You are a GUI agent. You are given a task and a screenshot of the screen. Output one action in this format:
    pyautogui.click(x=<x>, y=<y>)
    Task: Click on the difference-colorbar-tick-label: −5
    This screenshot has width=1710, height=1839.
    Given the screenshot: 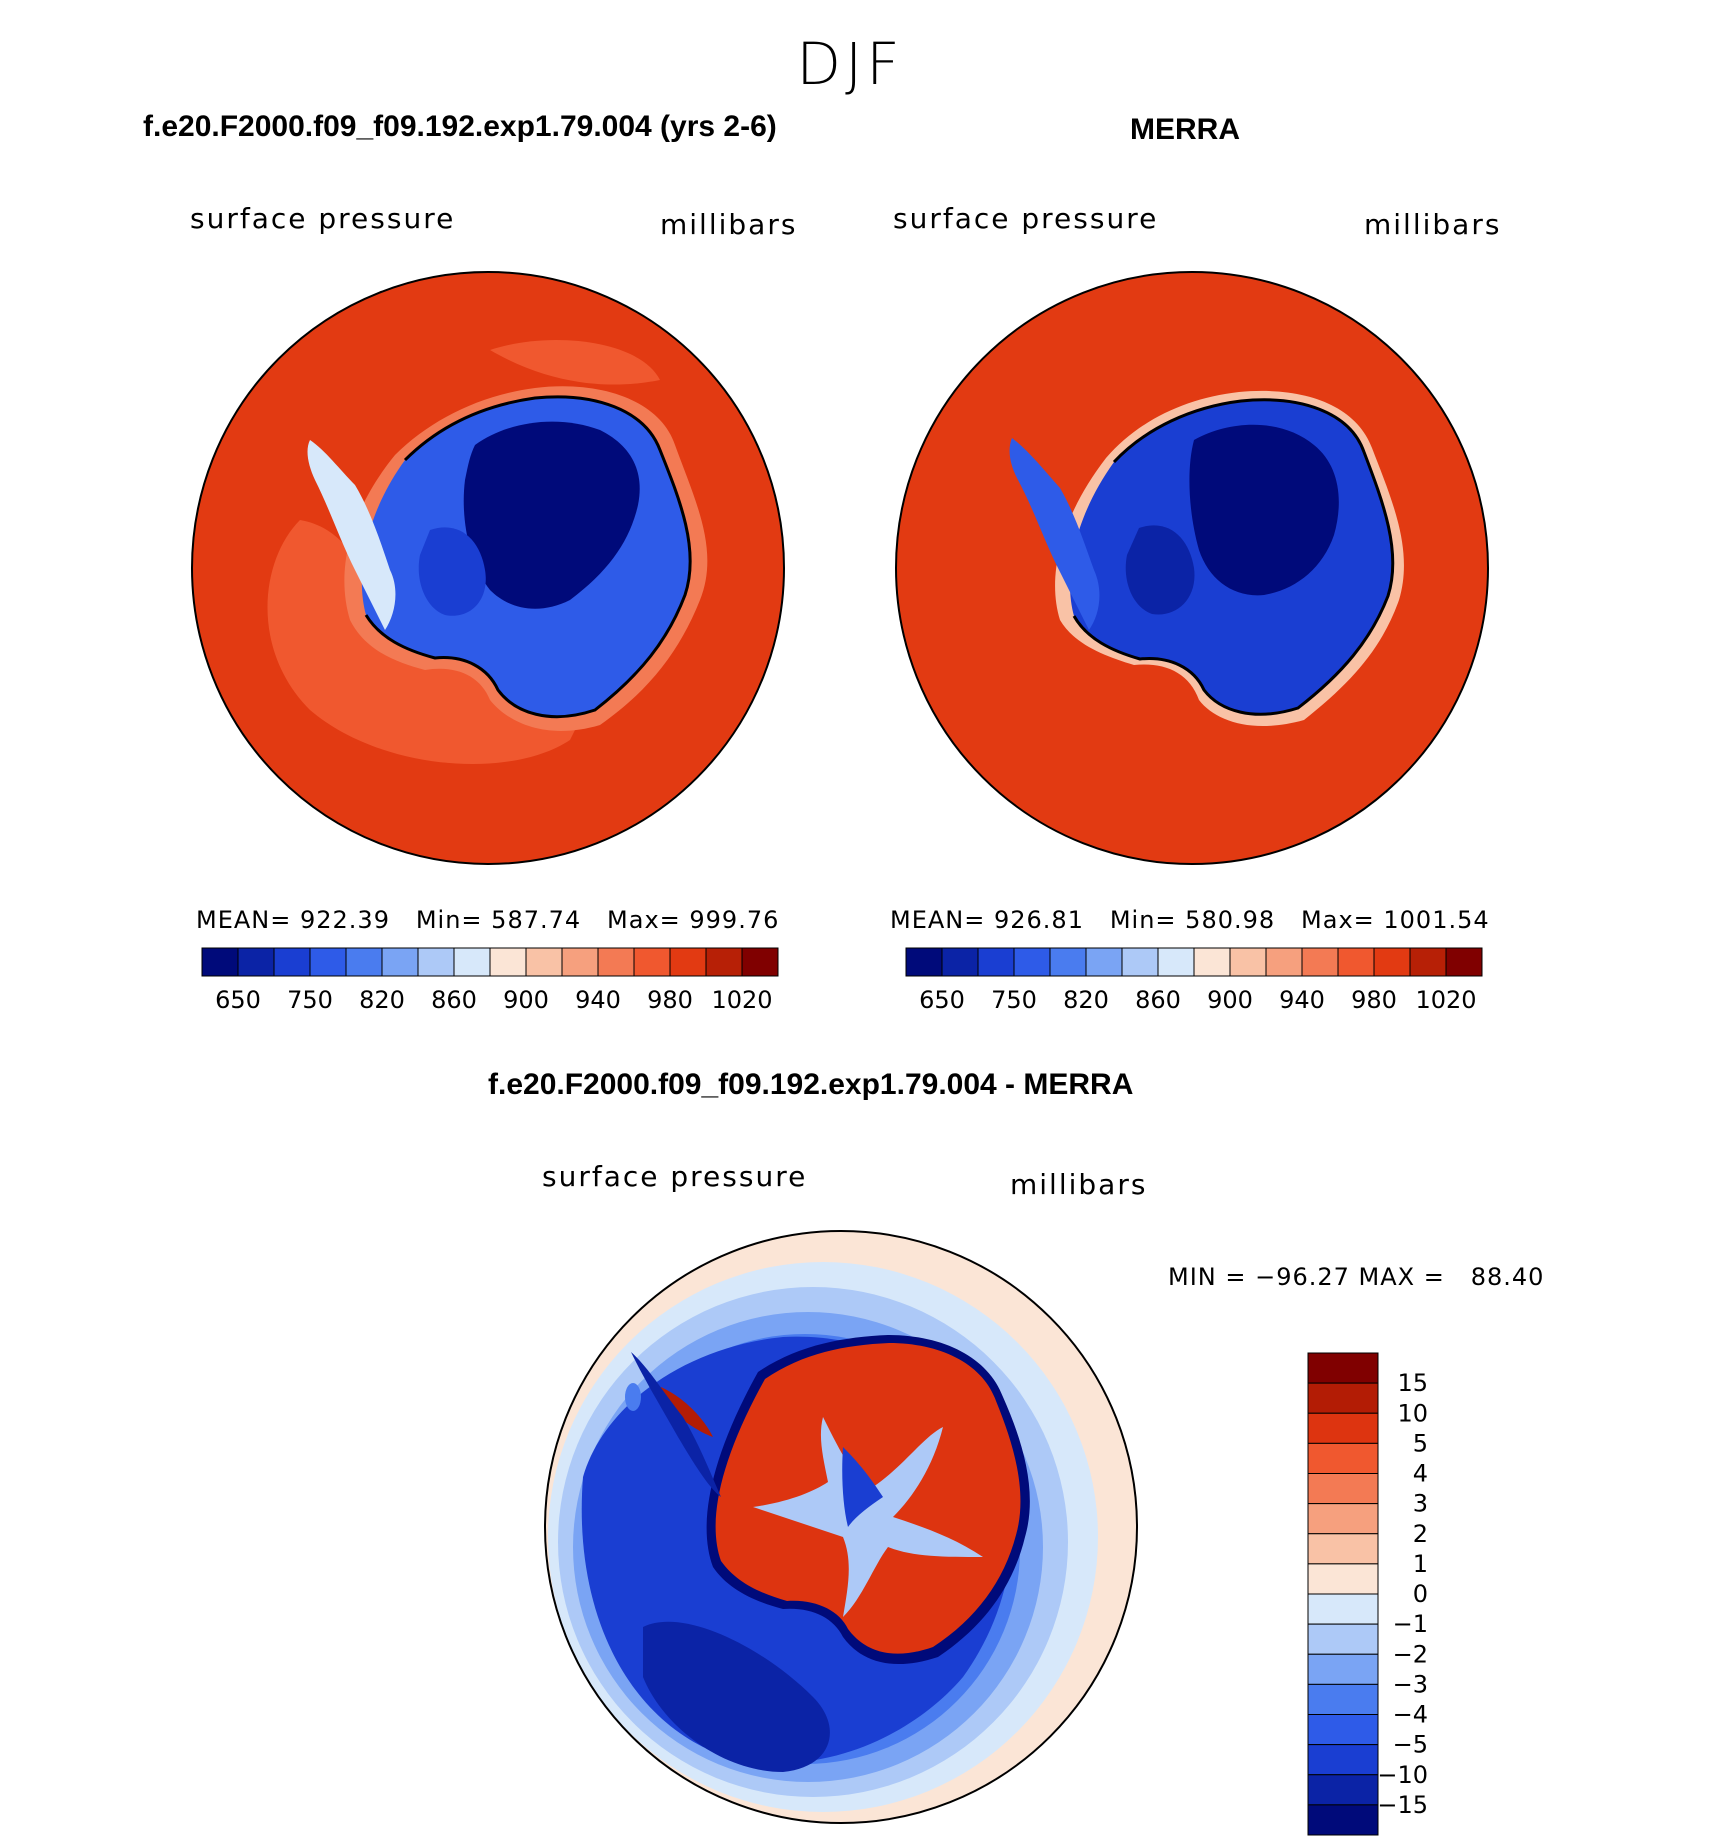 What is the action you would take?
    pyautogui.click(x=1410, y=1745)
    